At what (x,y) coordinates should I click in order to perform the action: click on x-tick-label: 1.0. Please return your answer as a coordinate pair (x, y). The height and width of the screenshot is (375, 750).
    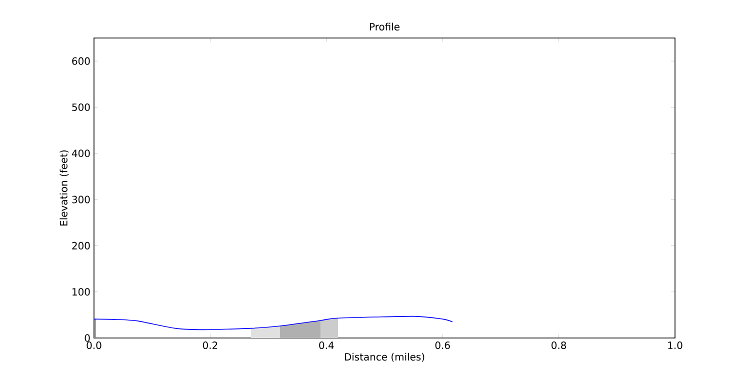
    Looking at the image, I should click on (675, 346).